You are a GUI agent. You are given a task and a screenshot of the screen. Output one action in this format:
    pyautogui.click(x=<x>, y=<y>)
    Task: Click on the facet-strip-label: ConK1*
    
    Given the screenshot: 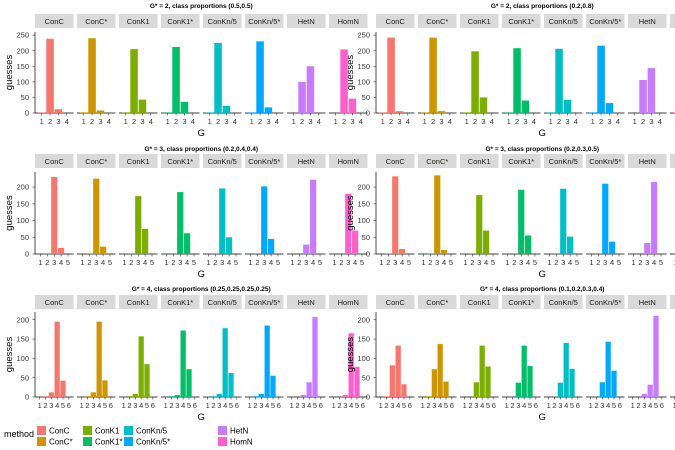 What is the action you would take?
    pyautogui.click(x=180, y=21)
    